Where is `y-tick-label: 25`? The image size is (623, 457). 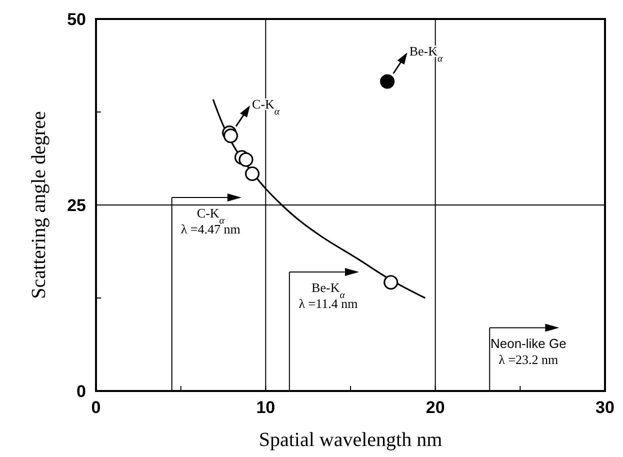 y-tick-label: 25 is located at coordinates (76, 205).